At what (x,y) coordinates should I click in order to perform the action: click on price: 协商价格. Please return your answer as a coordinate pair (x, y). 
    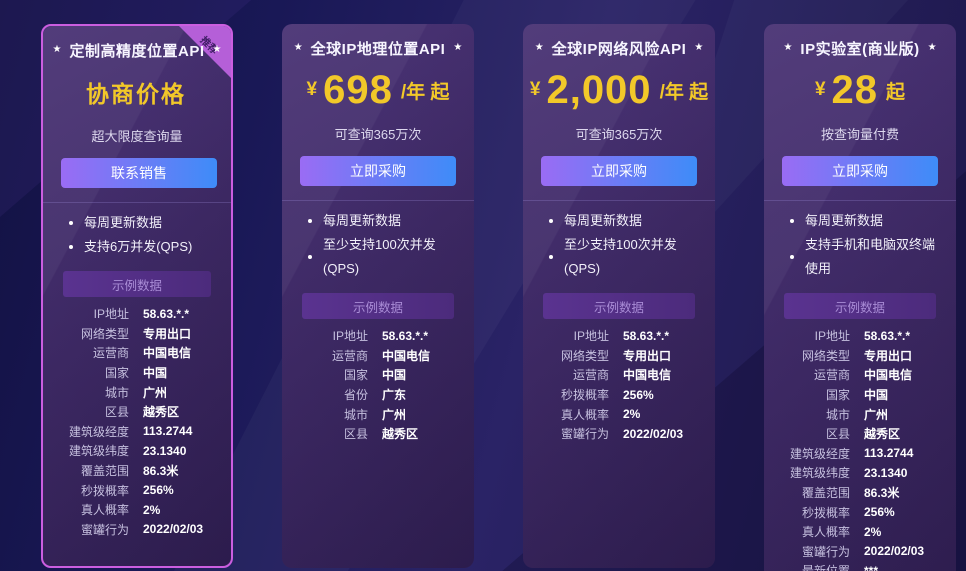
    Looking at the image, I should click on (137, 92).